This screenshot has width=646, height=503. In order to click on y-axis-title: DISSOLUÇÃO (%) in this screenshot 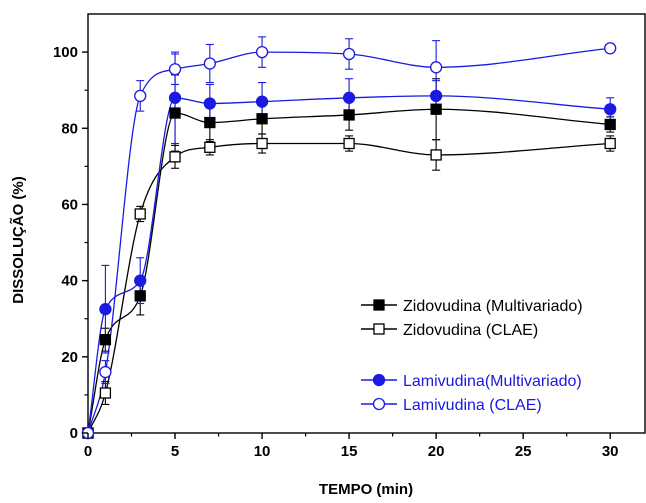, I will do `click(18, 240)`.